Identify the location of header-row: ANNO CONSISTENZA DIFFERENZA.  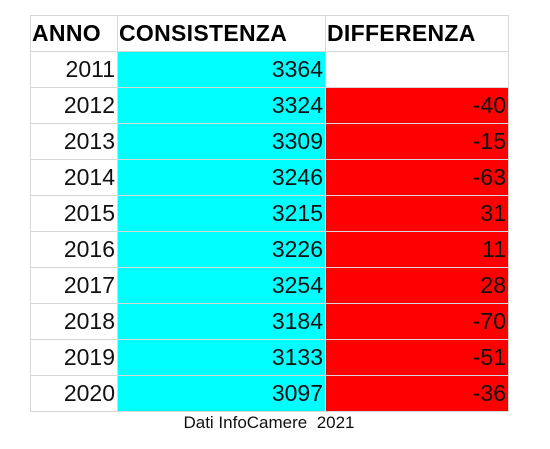
(269, 33).